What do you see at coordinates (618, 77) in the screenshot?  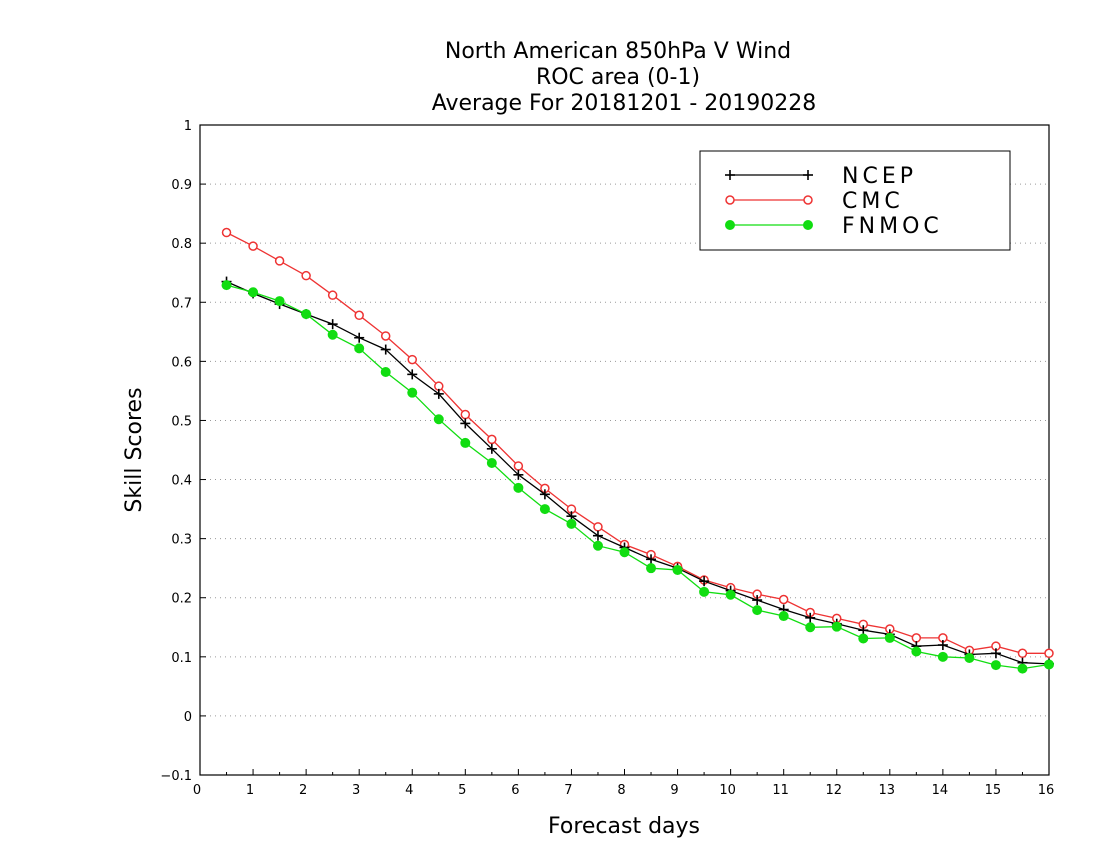 I see `chart-title-line-2: ROC area (0-1)` at bounding box center [618, 77].